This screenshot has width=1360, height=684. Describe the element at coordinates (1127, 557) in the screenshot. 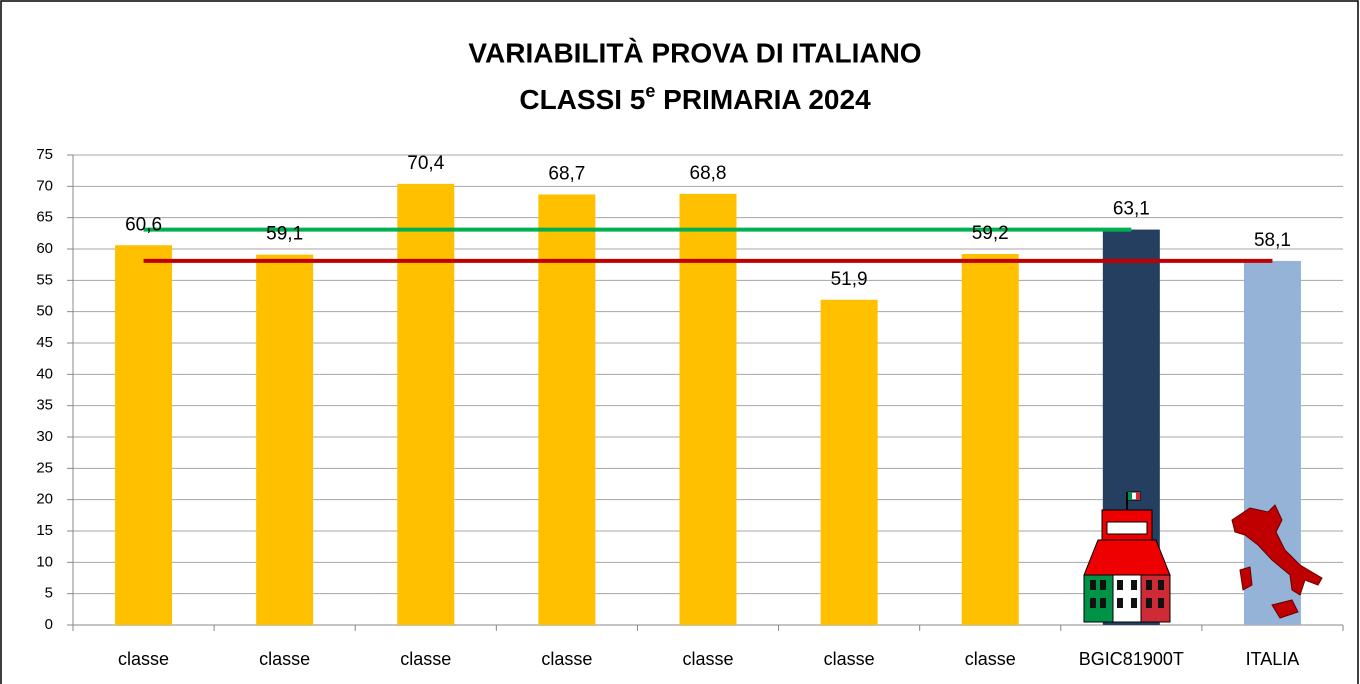

I see `school-icon` at that location.